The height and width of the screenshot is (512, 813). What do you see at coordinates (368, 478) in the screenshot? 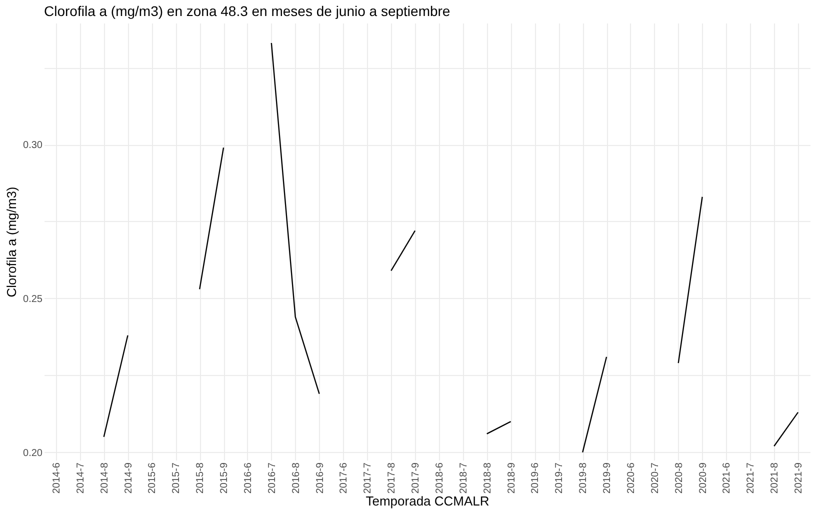
I see `x-tick-label: 2017-7` at bounding box center [368, 478].